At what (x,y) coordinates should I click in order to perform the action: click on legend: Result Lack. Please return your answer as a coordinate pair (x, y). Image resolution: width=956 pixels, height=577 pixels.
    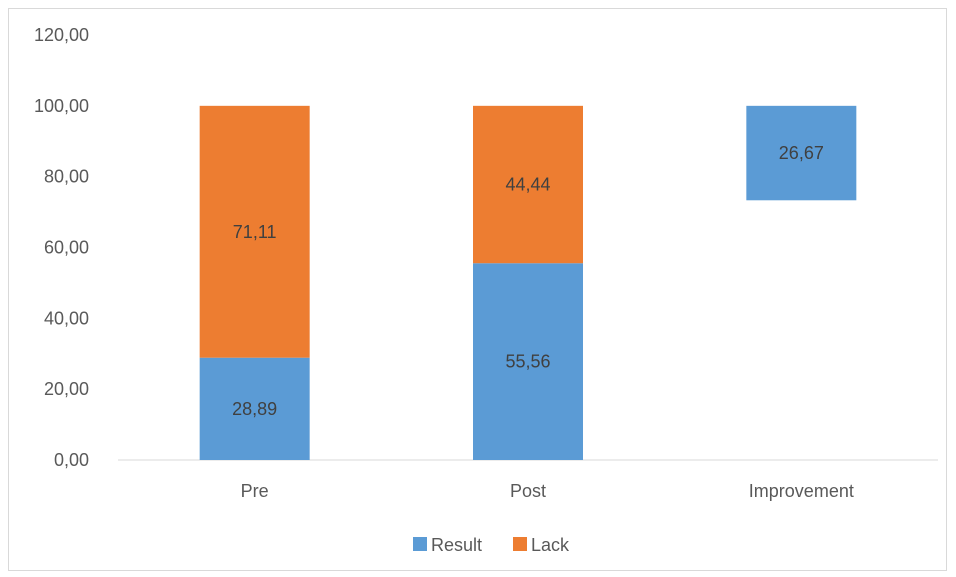
    Looking at the image, I should click on (491, 545).